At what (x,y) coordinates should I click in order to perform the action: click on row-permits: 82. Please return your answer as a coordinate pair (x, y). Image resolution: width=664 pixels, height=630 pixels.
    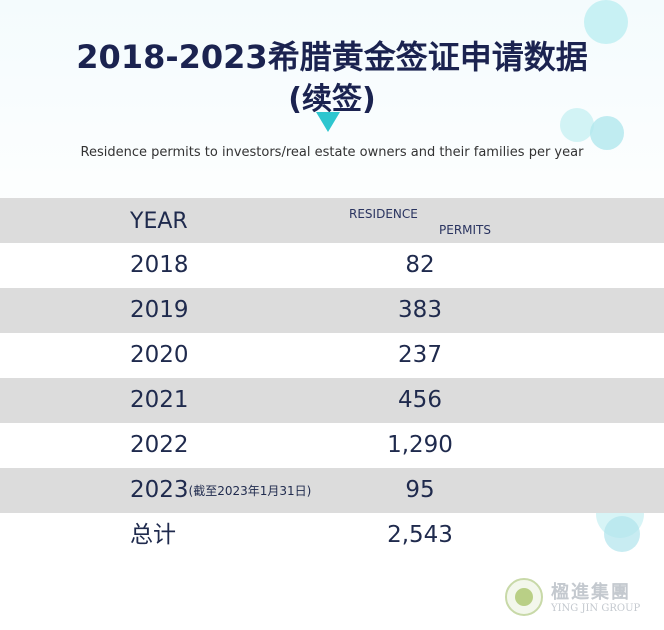
    Looking at the image, I should click on (420, 265).